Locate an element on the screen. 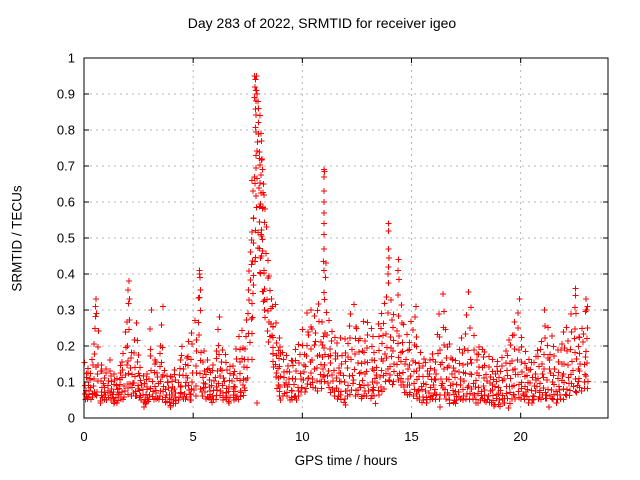  y-tick-label: 1 is located at coordinates (71, 58).